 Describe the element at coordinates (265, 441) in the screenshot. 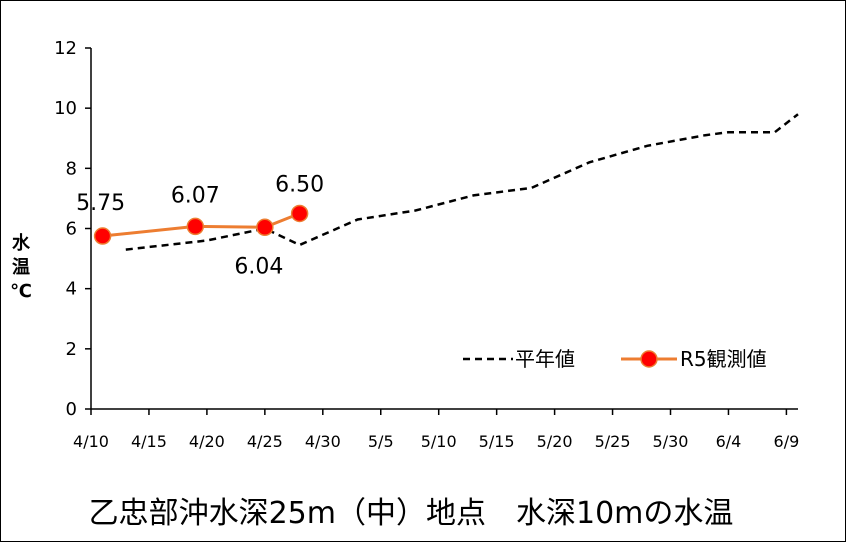

I see `x-tick-label: 4/25` at that location.